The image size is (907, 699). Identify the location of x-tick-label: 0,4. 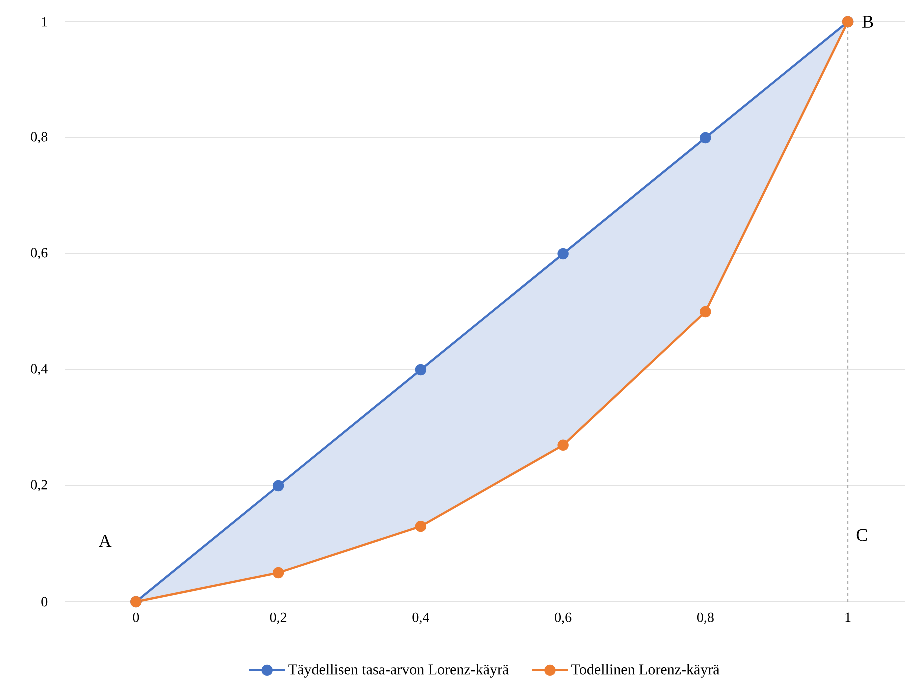
(421, 618).